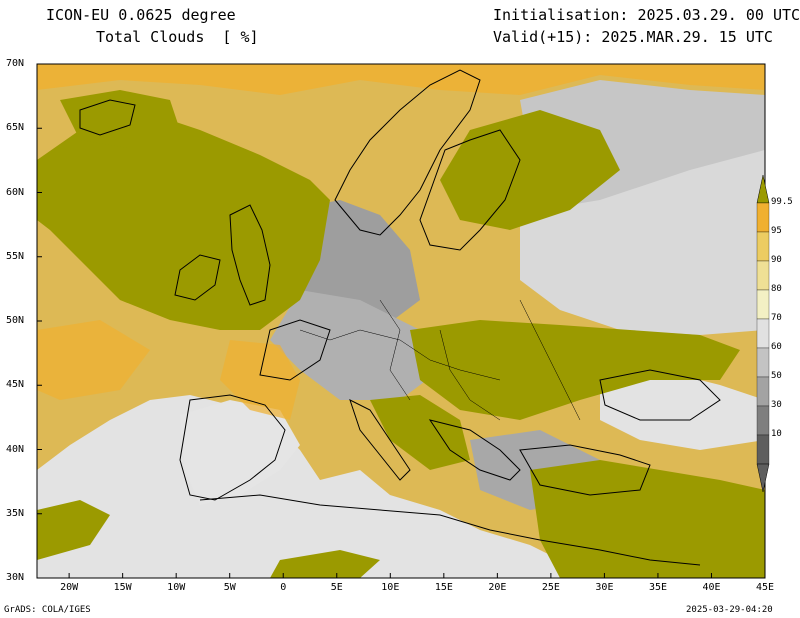 The height and width of the screenshot is (618, 800). What do you see at coordinates (177, 37) in the screenshot?
I see `variable-title: Total Clouds [ %]` at bounding box center [177, 37].